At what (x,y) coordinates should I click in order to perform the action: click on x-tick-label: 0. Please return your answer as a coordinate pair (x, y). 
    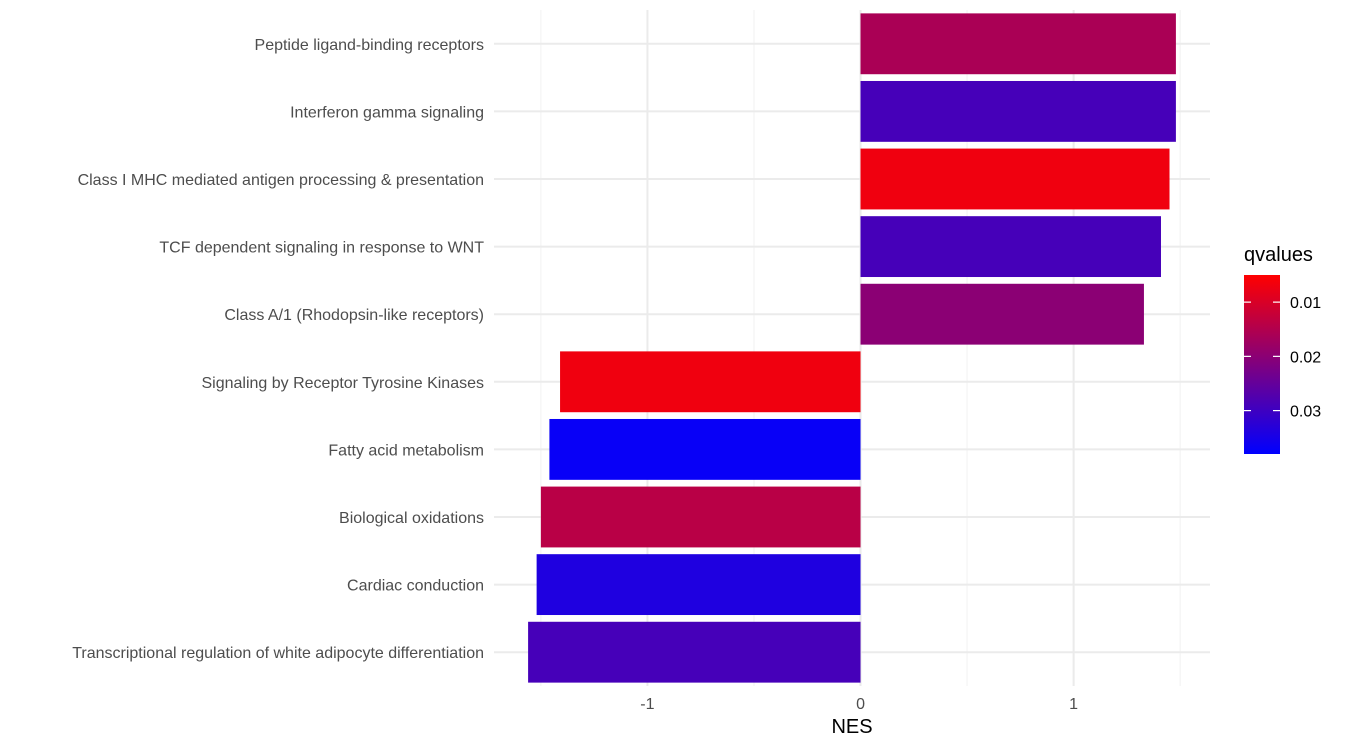
    Looking at the image, I should click on (860, 704).